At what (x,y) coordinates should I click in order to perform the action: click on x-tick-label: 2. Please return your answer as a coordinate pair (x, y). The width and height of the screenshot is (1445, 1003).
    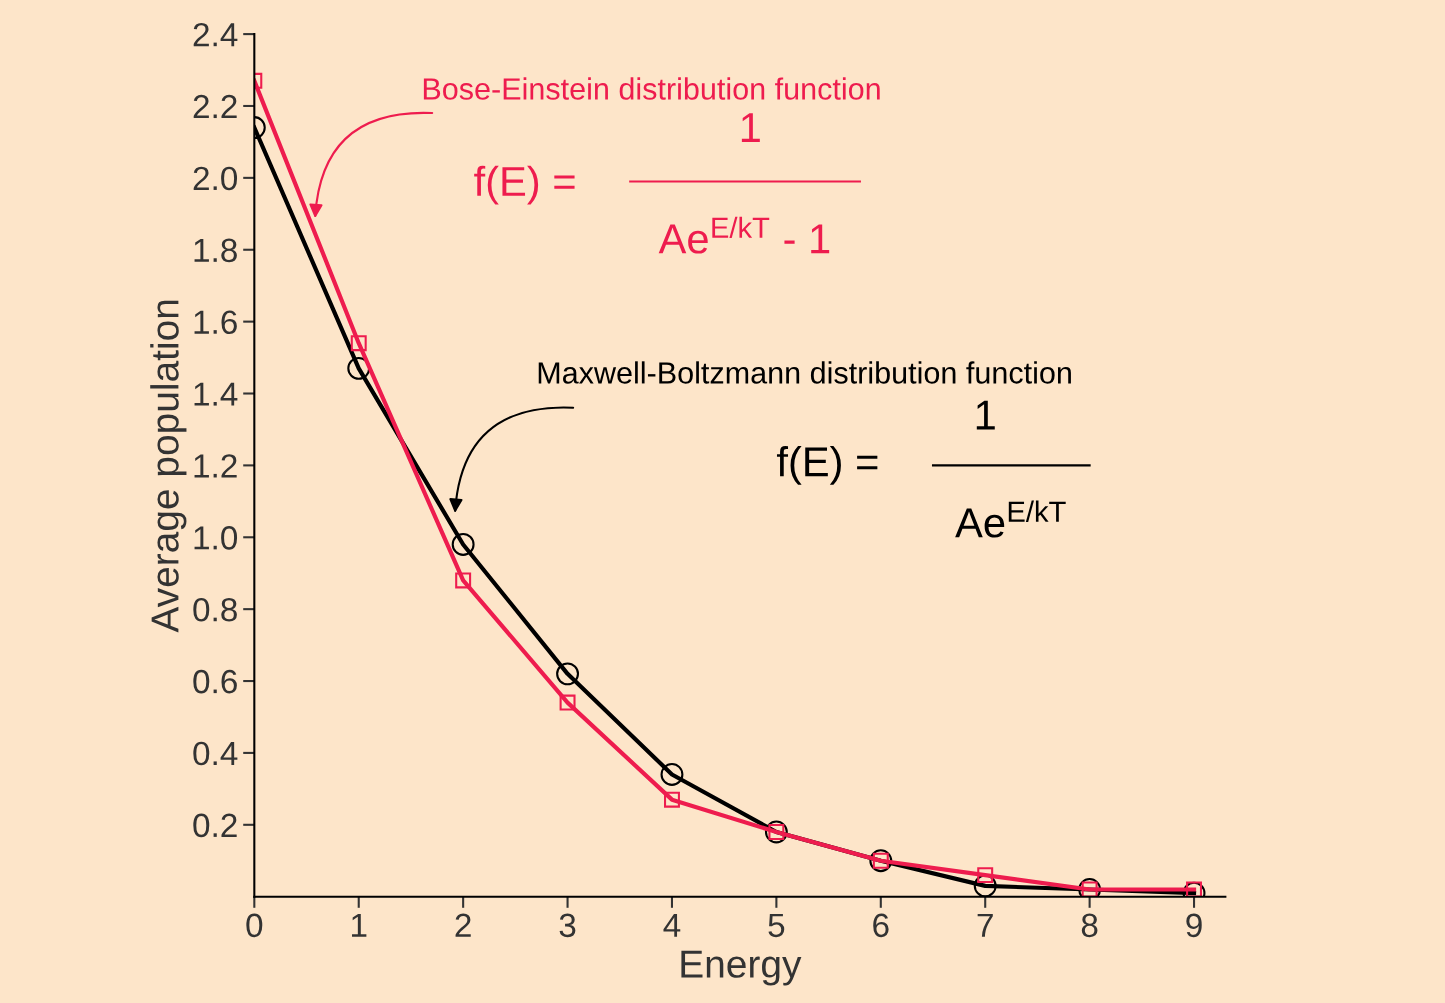
    Looking at the image, I should click on (463, 925).